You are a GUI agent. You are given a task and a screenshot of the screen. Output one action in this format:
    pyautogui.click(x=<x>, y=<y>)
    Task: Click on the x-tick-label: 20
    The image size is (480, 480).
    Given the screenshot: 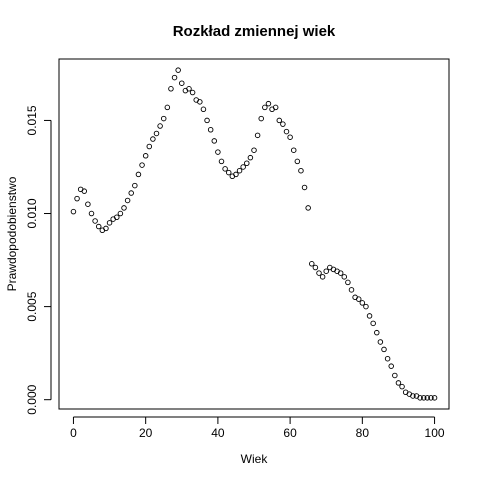 What is the action you would take?
    pyautogui.click(x=146, y=433)
    